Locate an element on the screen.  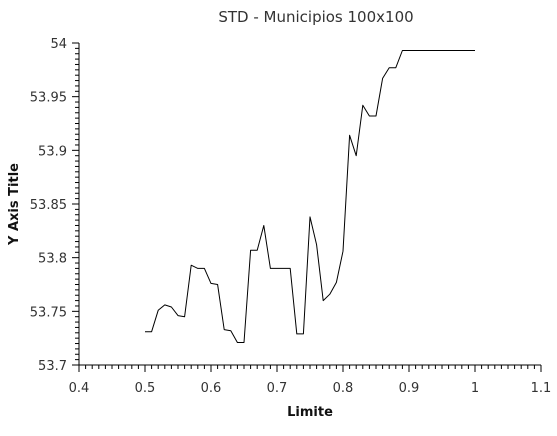
x-tick-label: 1 is located at coordinates (475, 388).